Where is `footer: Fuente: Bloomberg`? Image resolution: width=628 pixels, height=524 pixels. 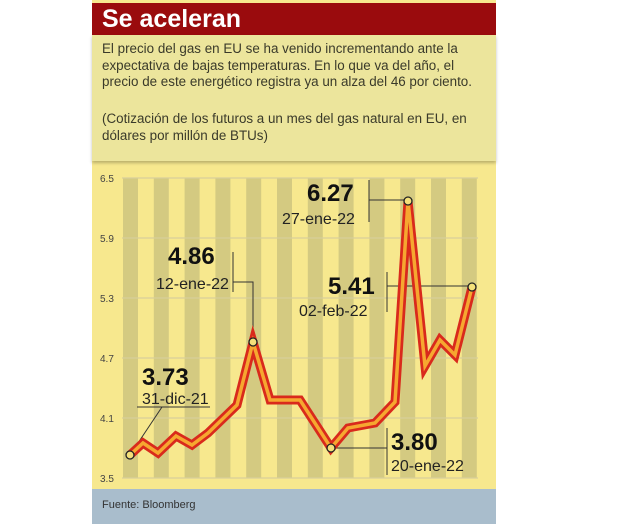
footer: Fuente: Bloomberg is located at coordinates (294, 506).